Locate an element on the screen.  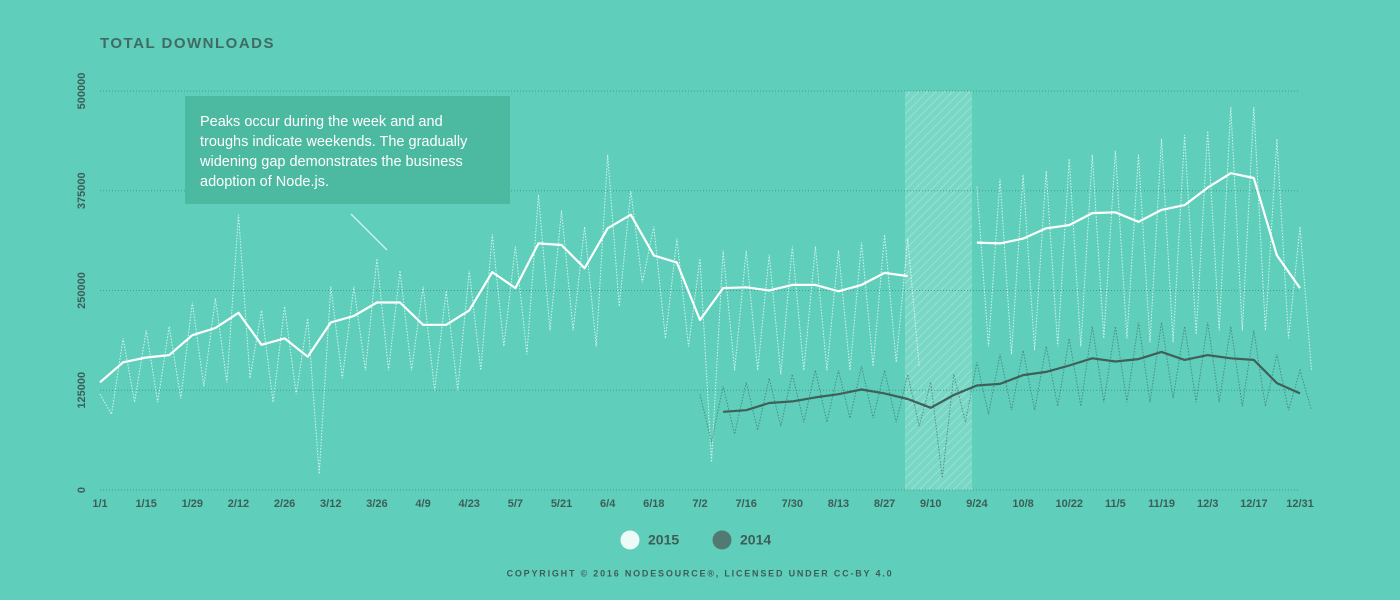
x-tick-label: 1/29 is located at coordinates (192, 504).